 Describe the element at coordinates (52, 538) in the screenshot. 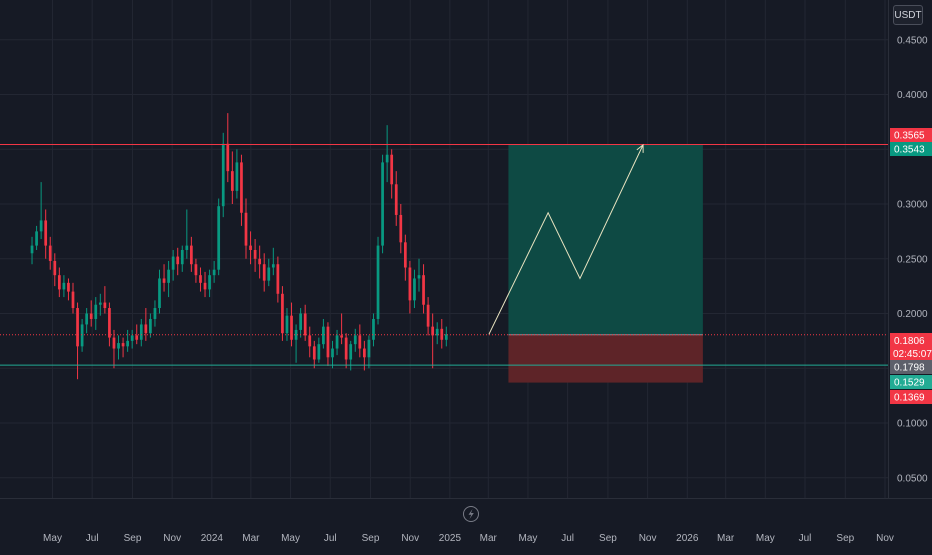

I see `time-tick-label: May` at that location.